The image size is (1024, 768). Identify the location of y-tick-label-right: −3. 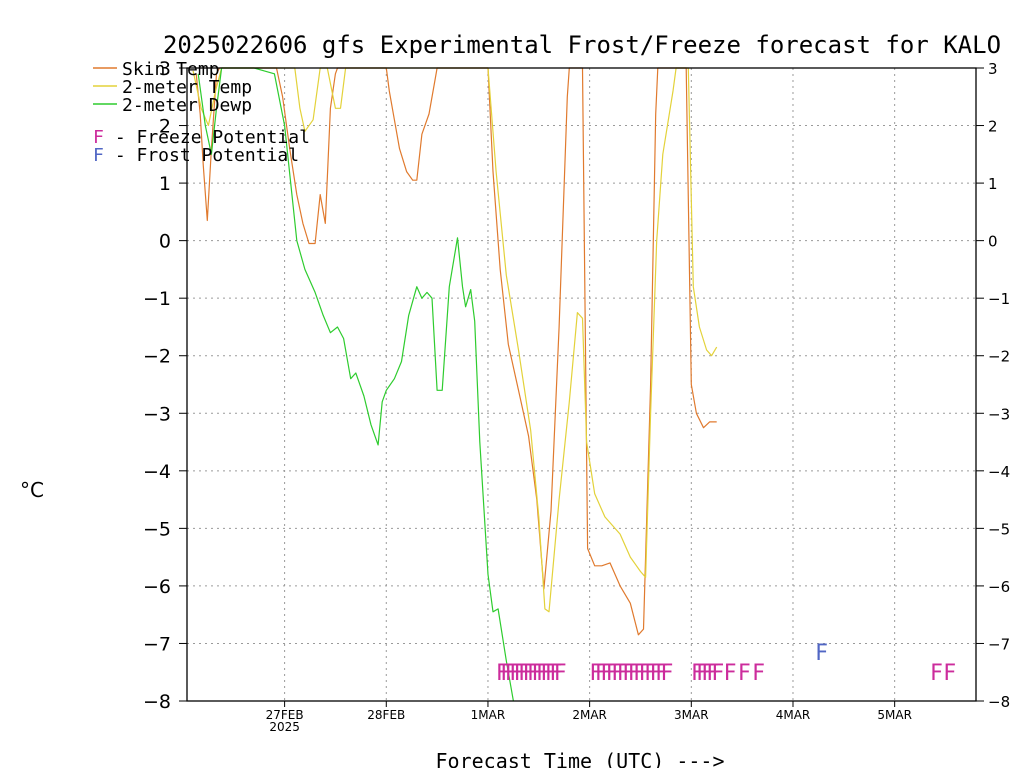
(999, 414).